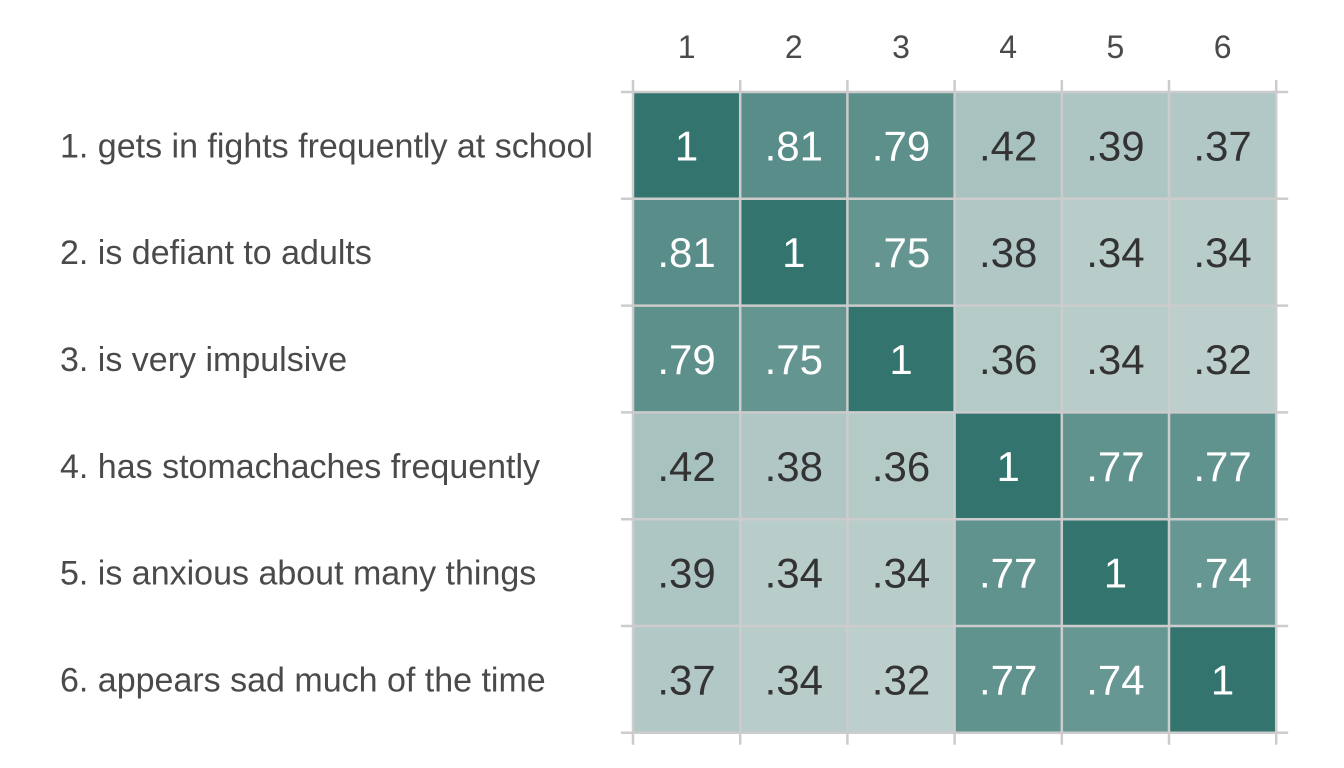 Image resolution: width=1344 pixels, height=768 pixels. Describe the element at coordinates (216, 253) in the screenshot. I see `row-label: 2. is defiant to adults` at that location.